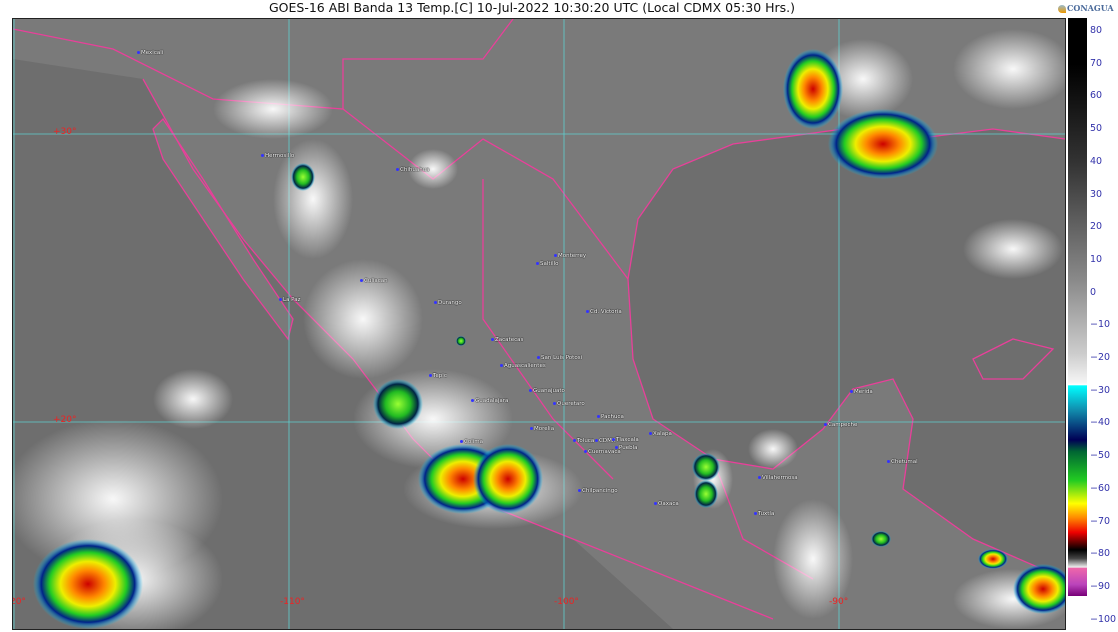  I want to click on conagua-logo: CONAGUA, so click(1086, 8).